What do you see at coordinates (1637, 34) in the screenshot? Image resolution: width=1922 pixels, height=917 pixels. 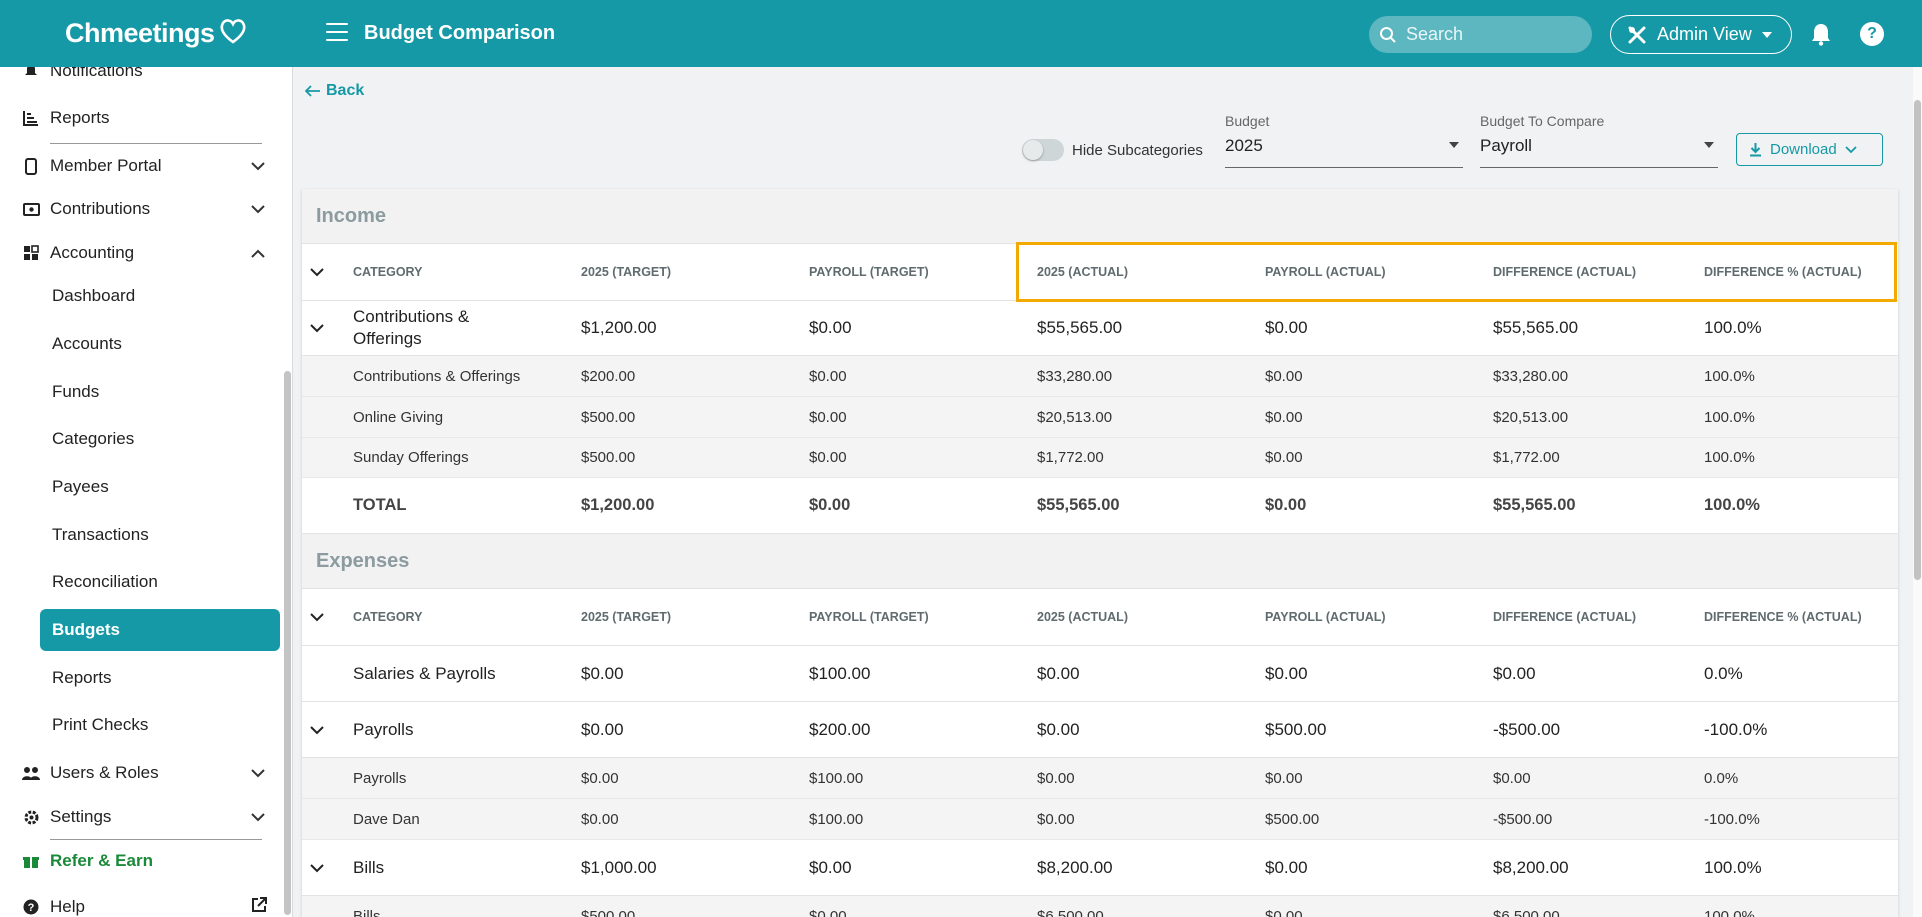 I see `tools-icon` at bounding box center [1637, 34].